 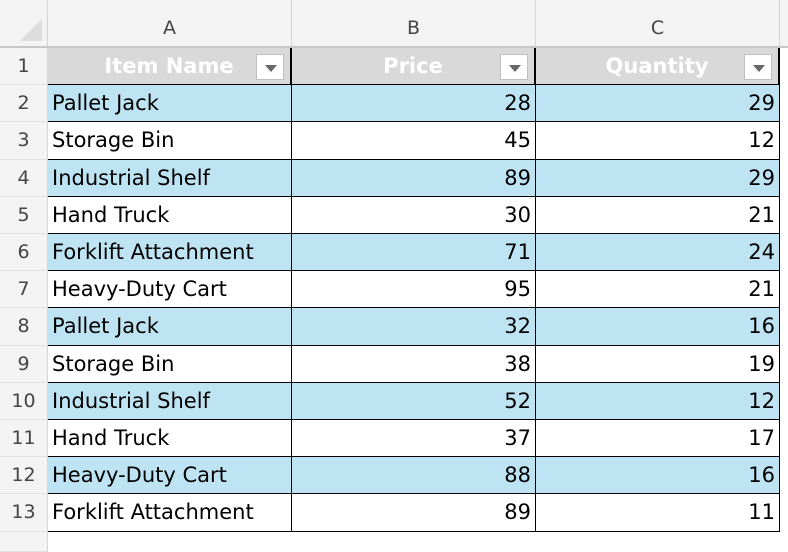 I want to click on row-header-7: 7, so click(x=24, y=290).